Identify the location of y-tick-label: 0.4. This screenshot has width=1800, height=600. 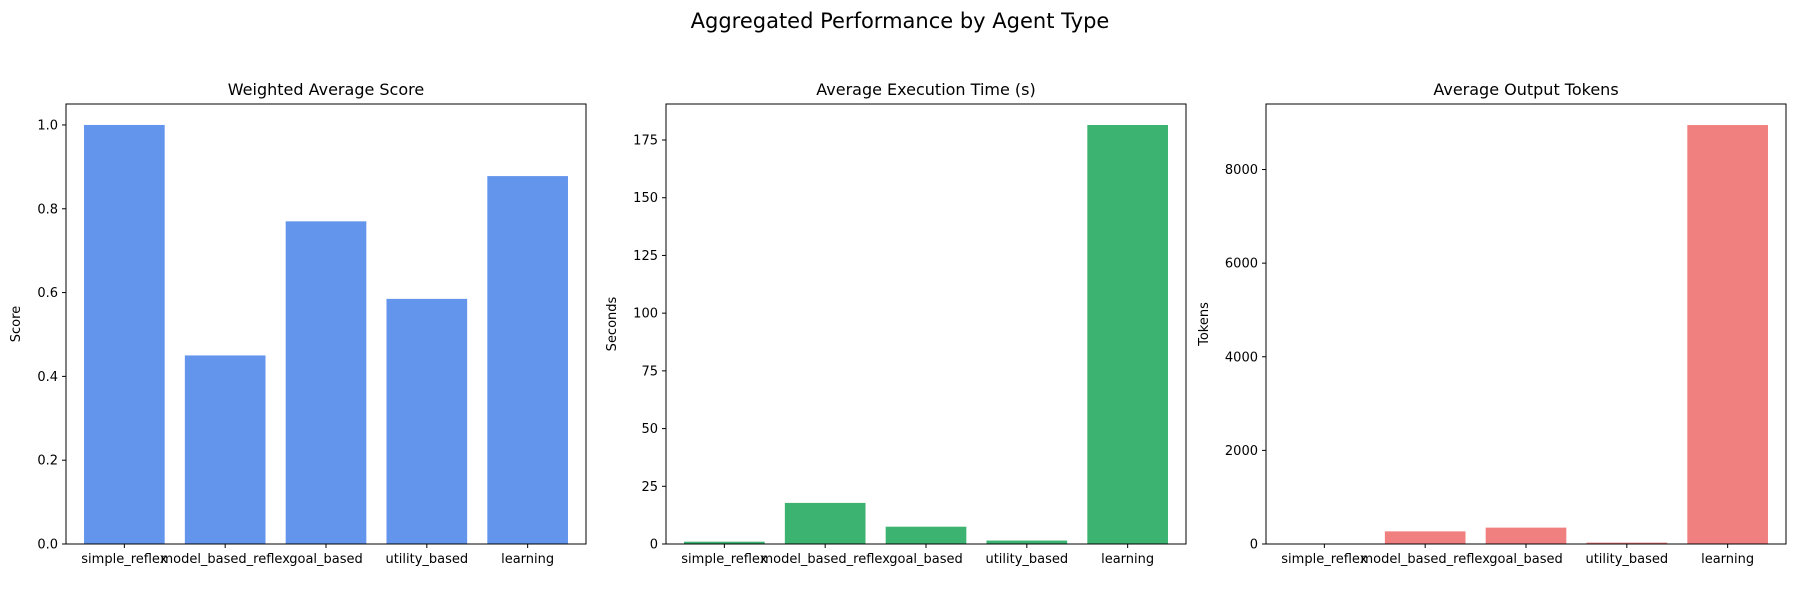
(47, 377).